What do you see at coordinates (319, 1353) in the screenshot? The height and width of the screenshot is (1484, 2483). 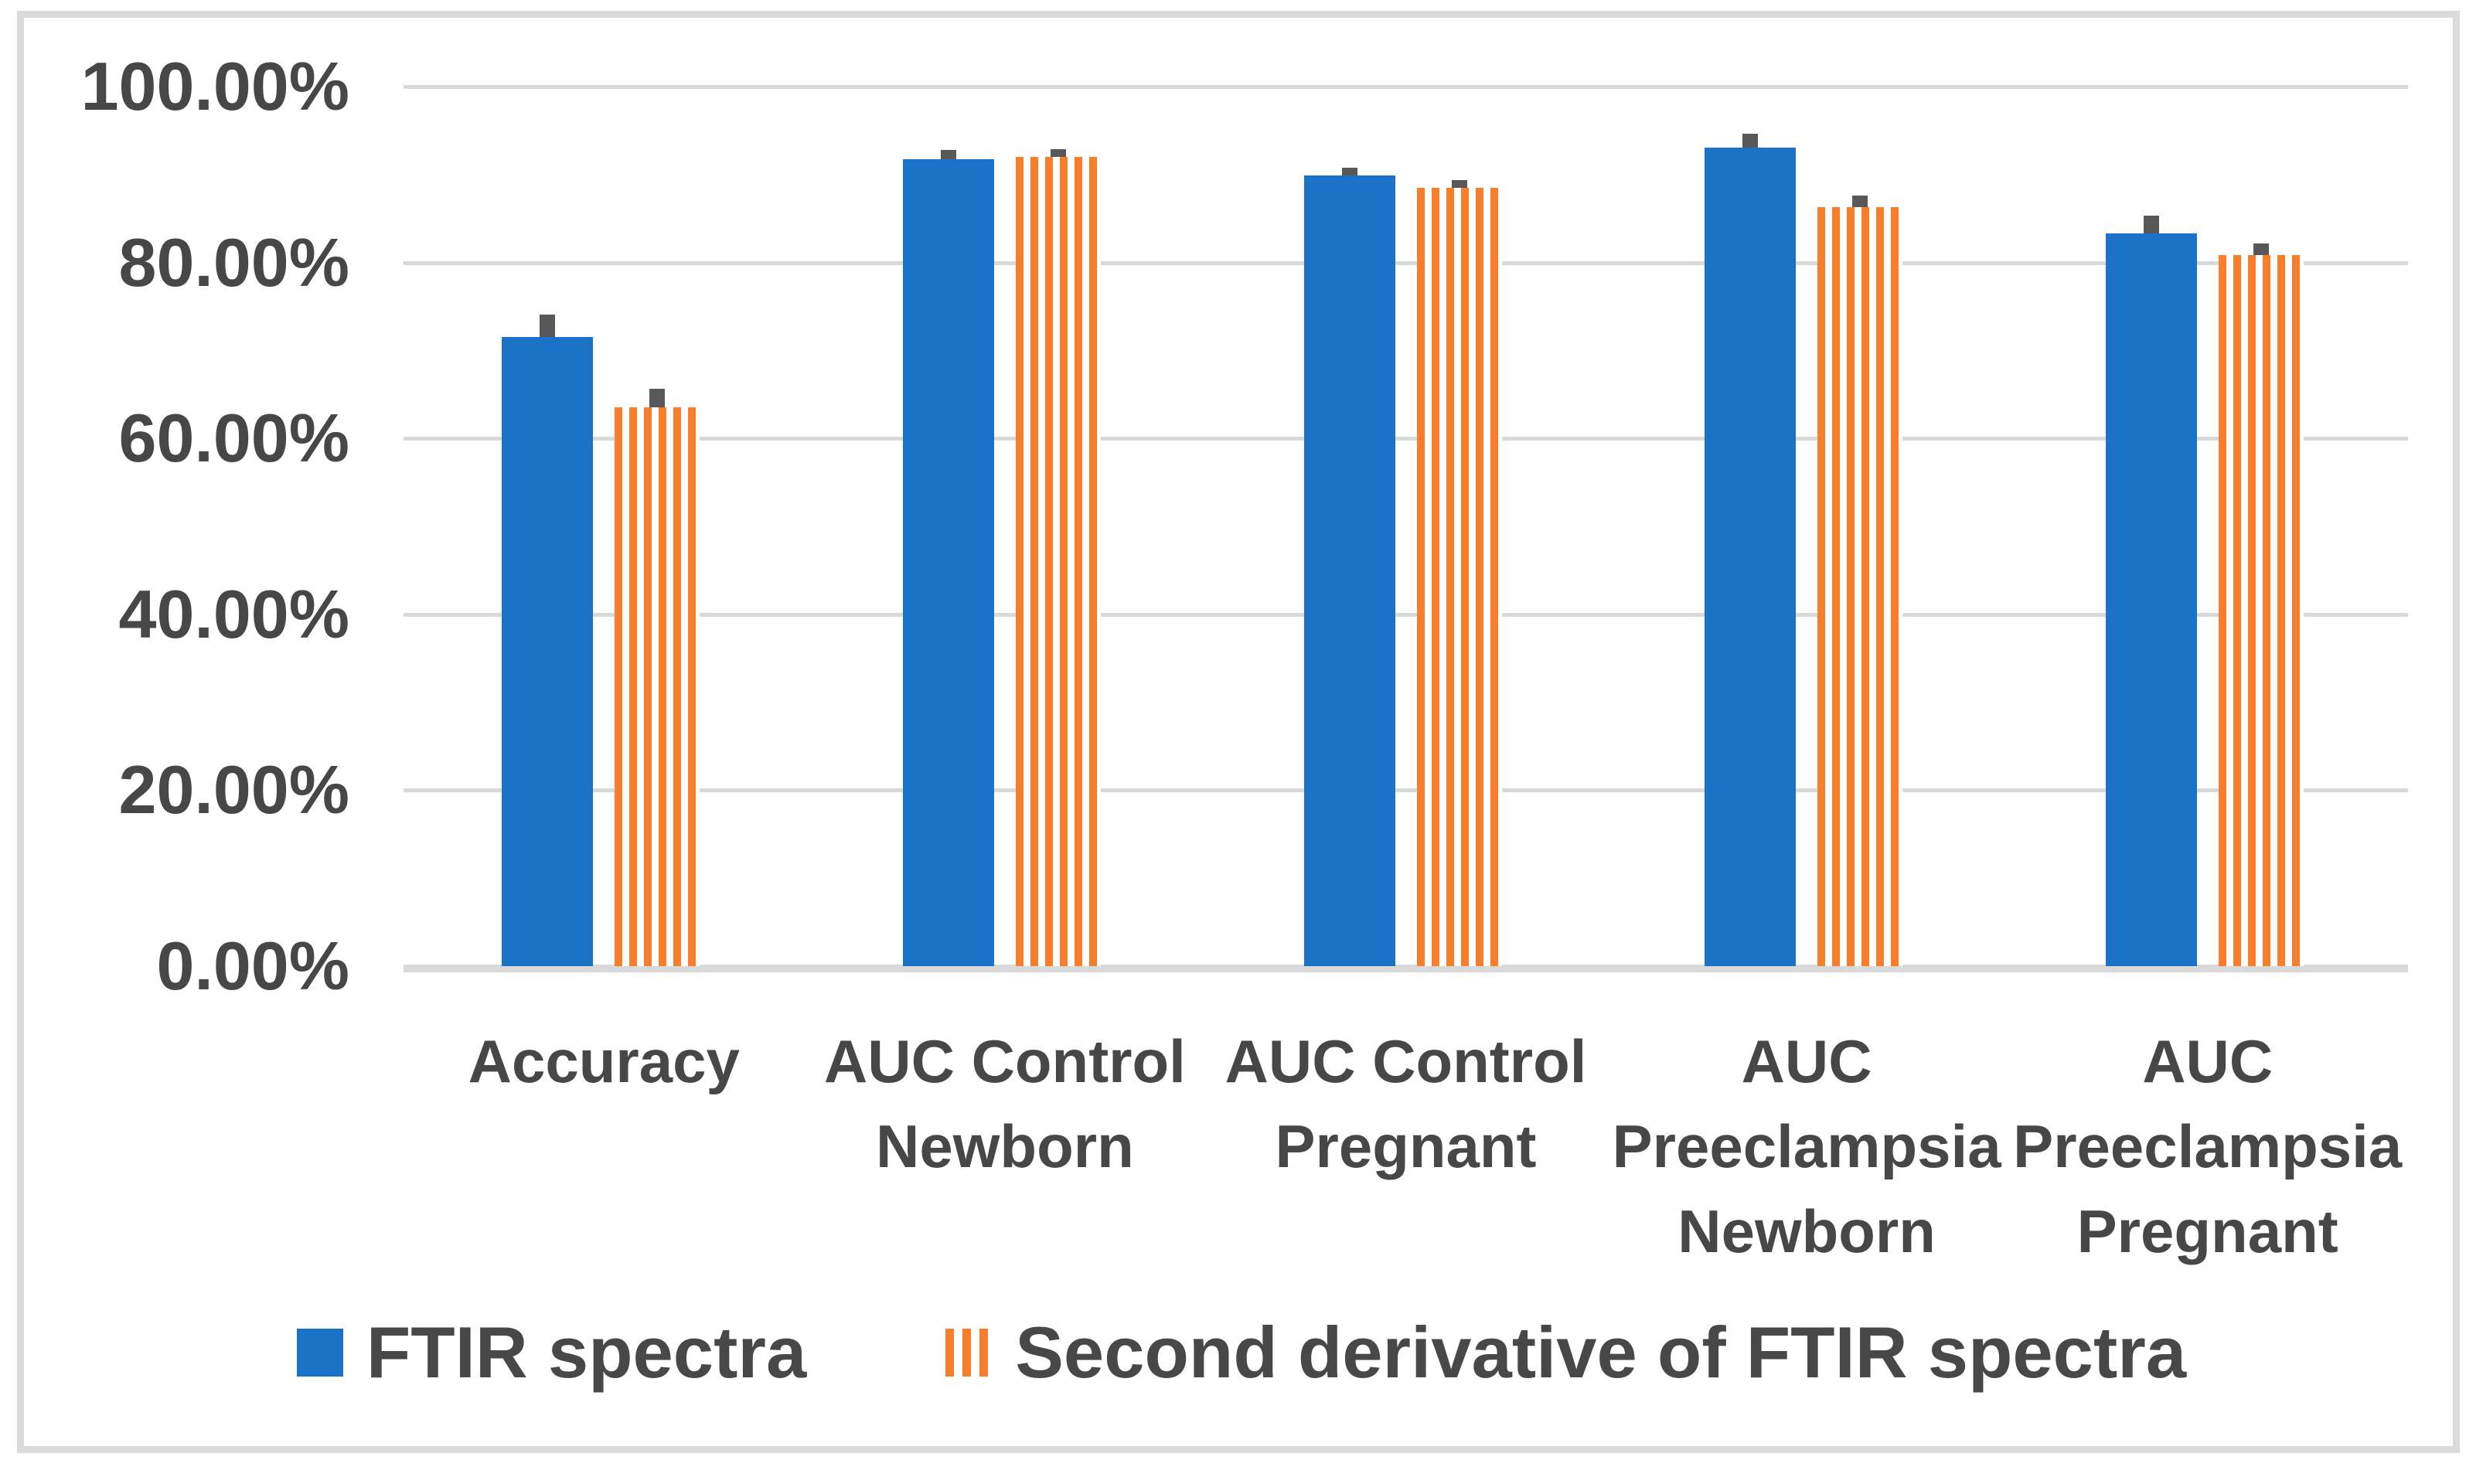 I see `legend-swatch-solid` at bounding box center [319, 1353].